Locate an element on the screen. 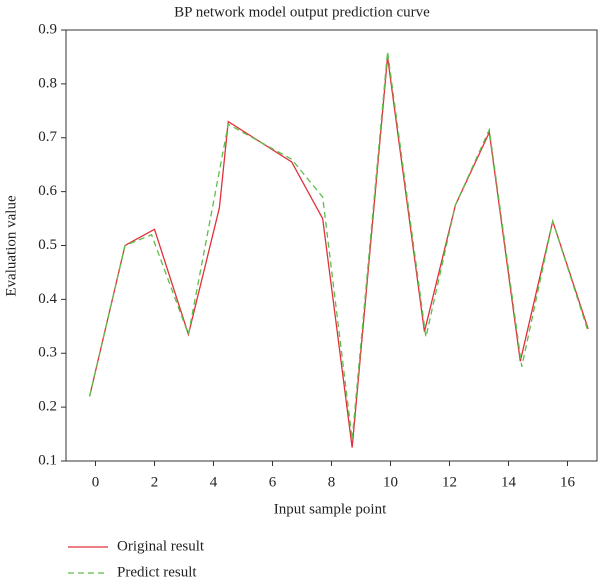 This screenshot has width=600, height=584. y-tick-label: 0.6 is located at coordinates (47, 191).